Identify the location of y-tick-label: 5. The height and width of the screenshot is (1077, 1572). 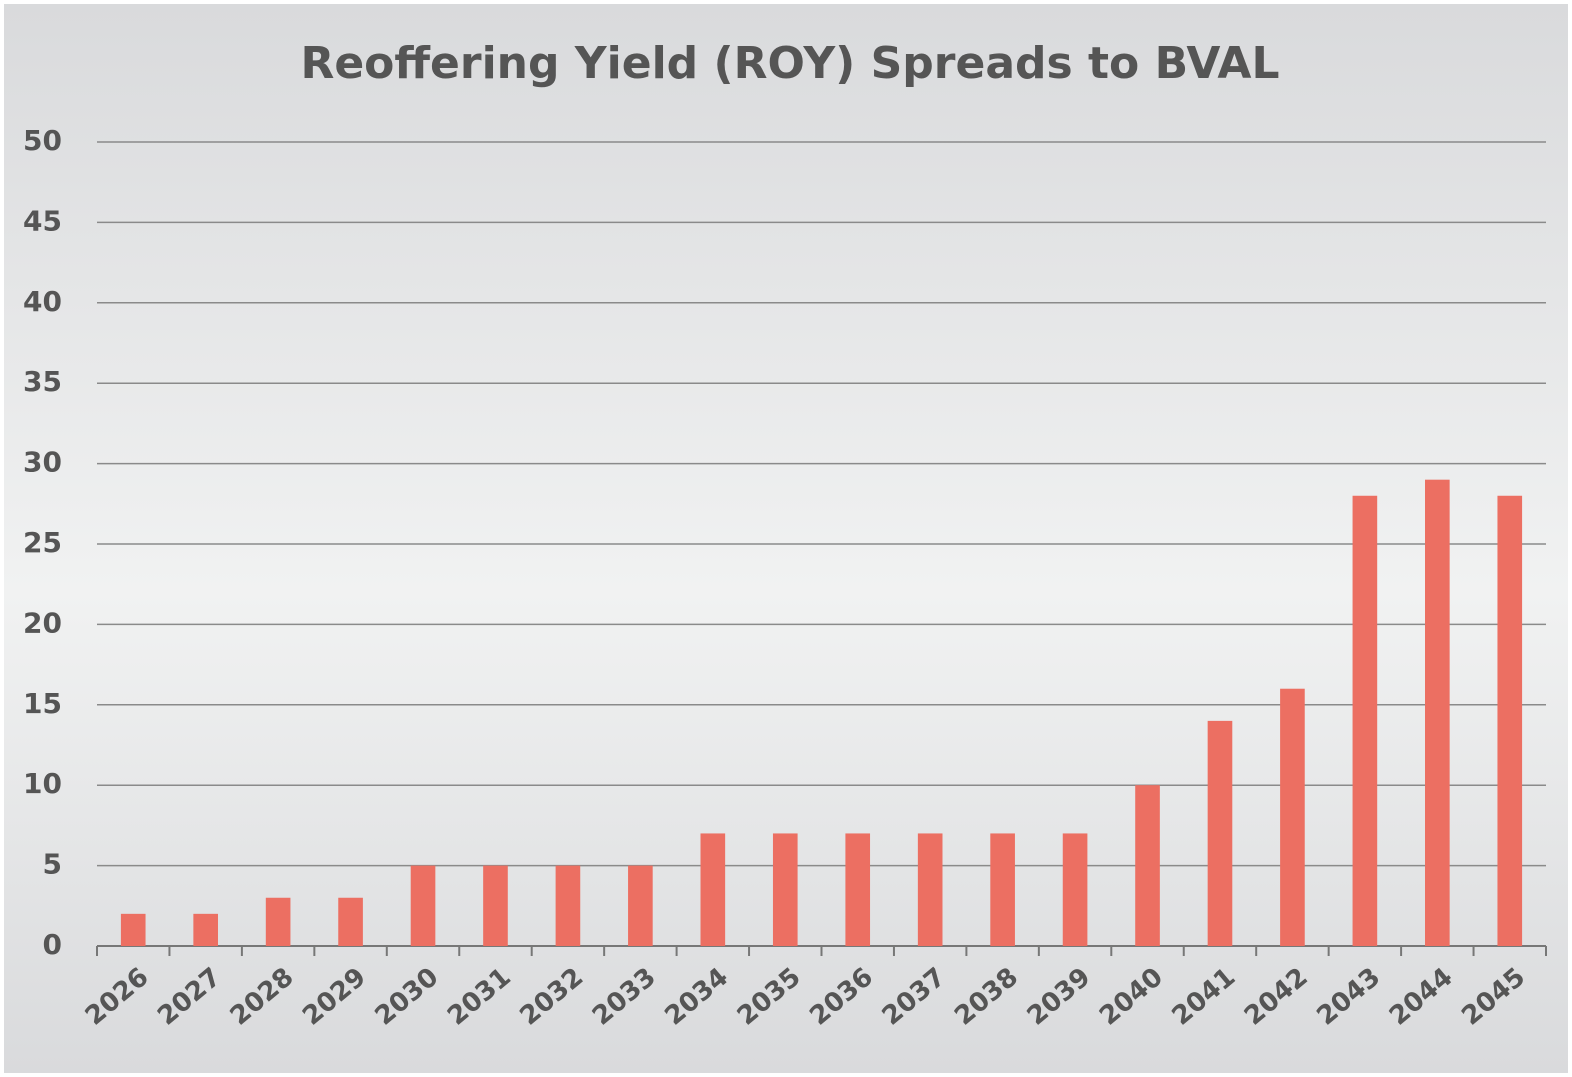
(52, 864).